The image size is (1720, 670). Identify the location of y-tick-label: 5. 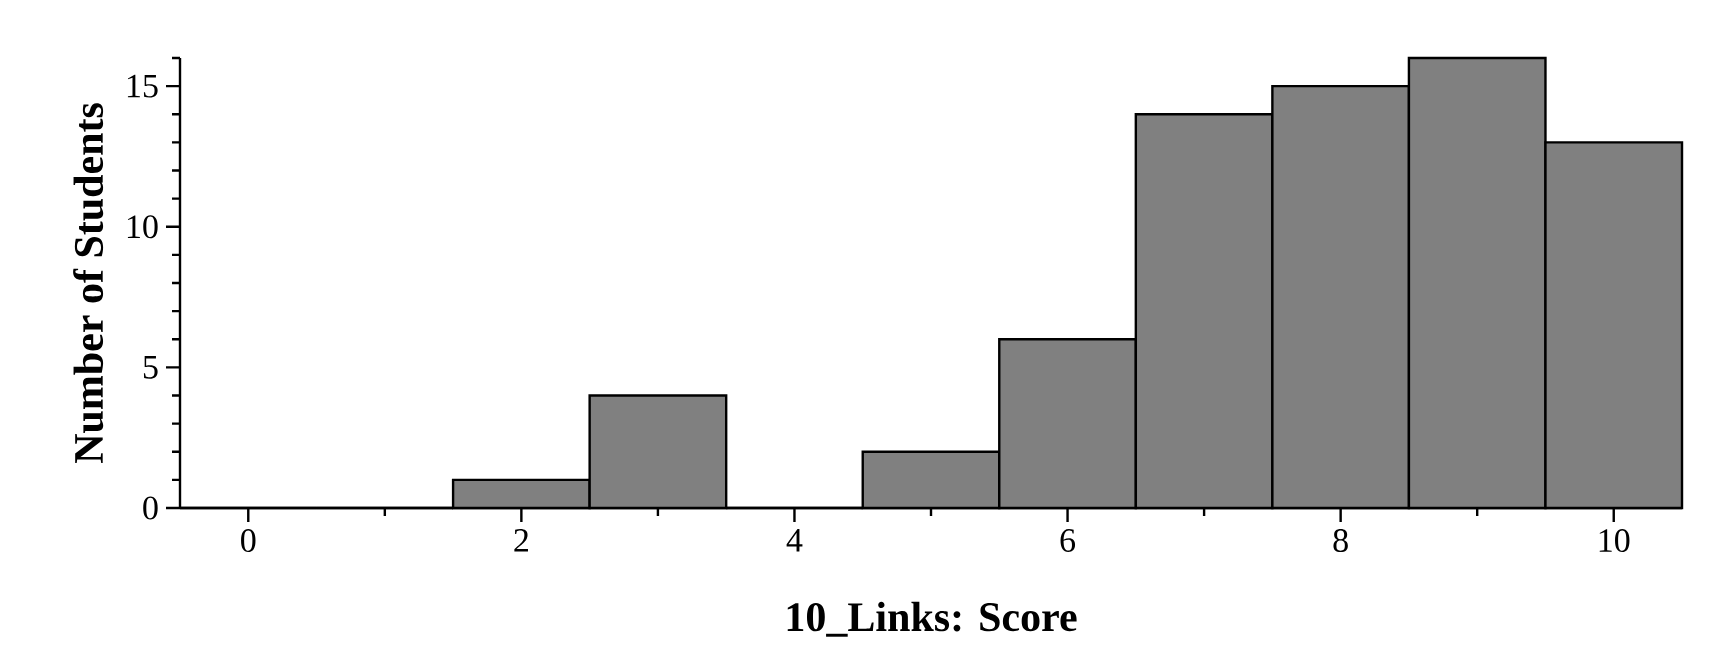
(150, 367).